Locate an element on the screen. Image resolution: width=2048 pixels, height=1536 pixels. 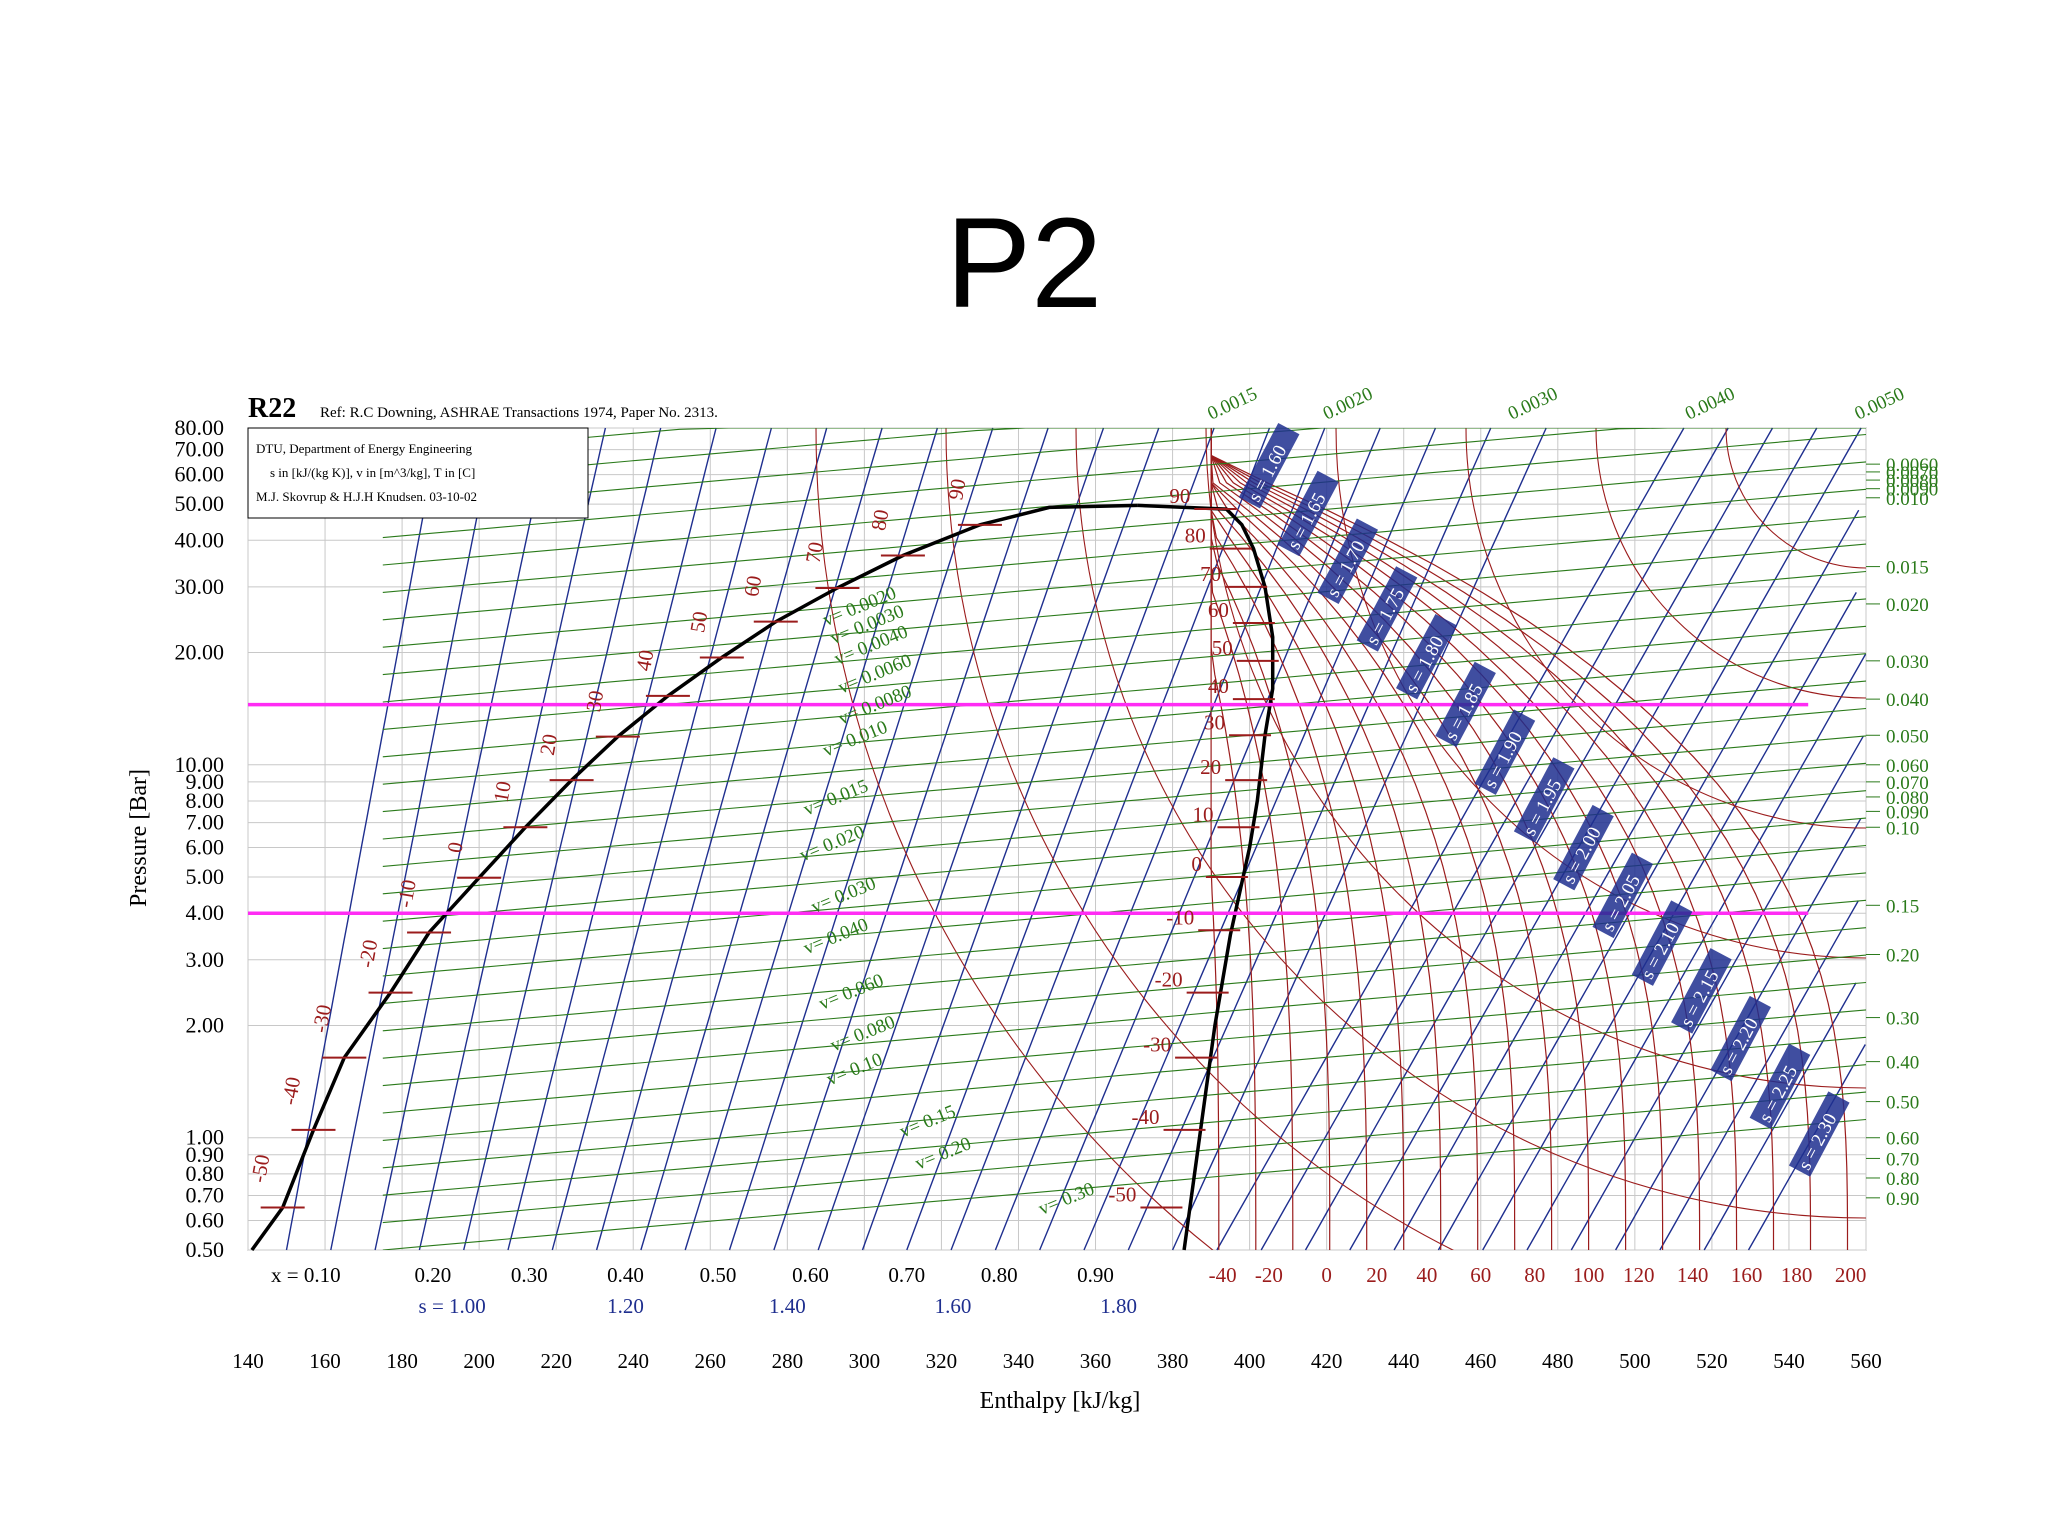
volume-right-label: 0.060 is located at coordinates (1907, 766).